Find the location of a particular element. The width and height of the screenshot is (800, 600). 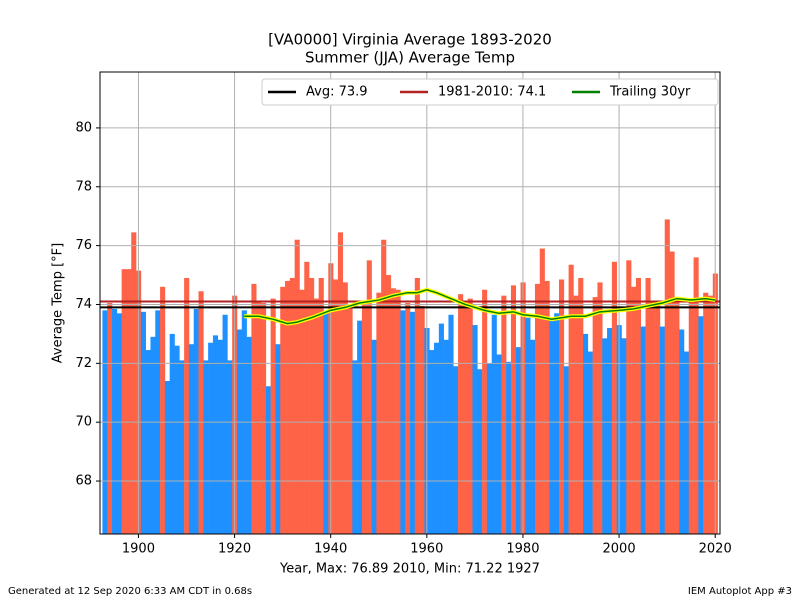

footer-right: IEM Autoplot App #3 is located at coordinates (740, 591).